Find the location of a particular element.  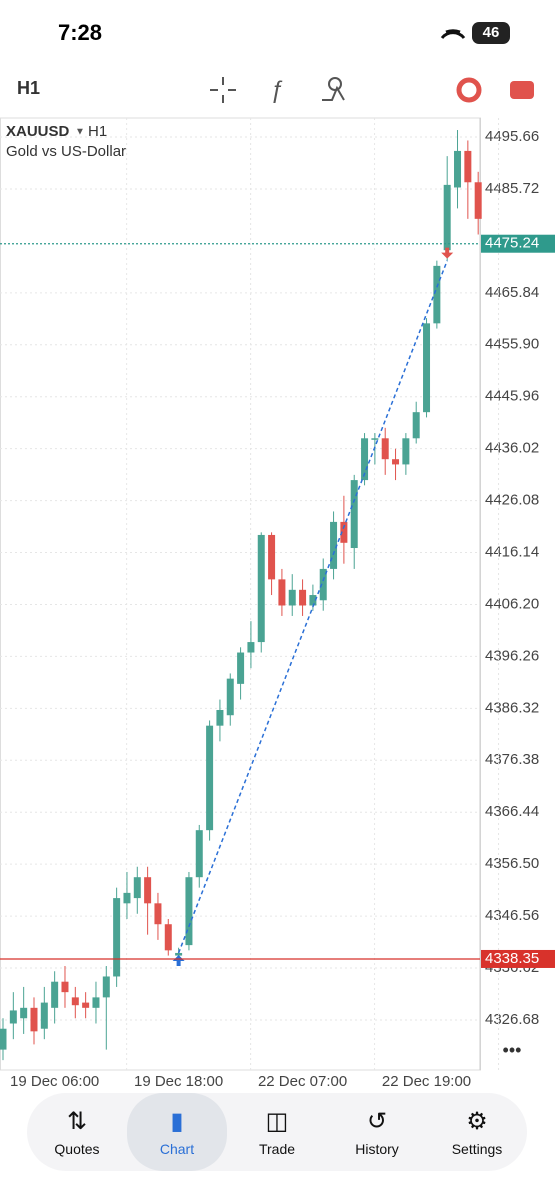

symbol-description: Gold vs US-Dollar is located at coordinates (66, 151).